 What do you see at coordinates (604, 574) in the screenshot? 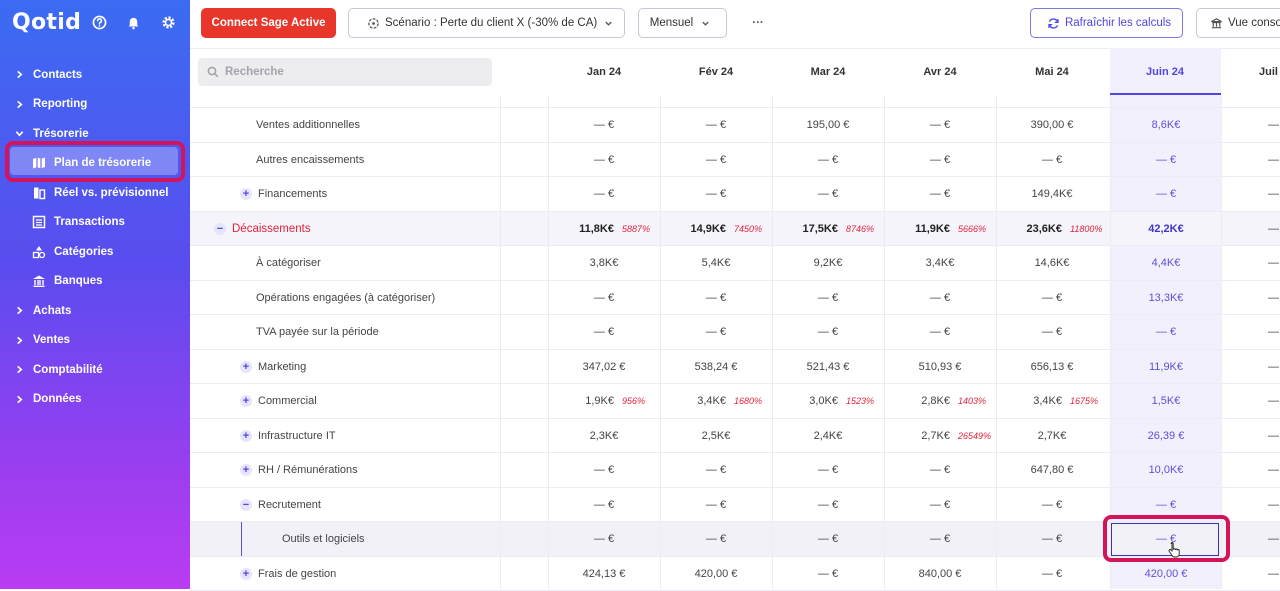
I see `value-cell: 424,13 €` at bounding box center [604, 574].